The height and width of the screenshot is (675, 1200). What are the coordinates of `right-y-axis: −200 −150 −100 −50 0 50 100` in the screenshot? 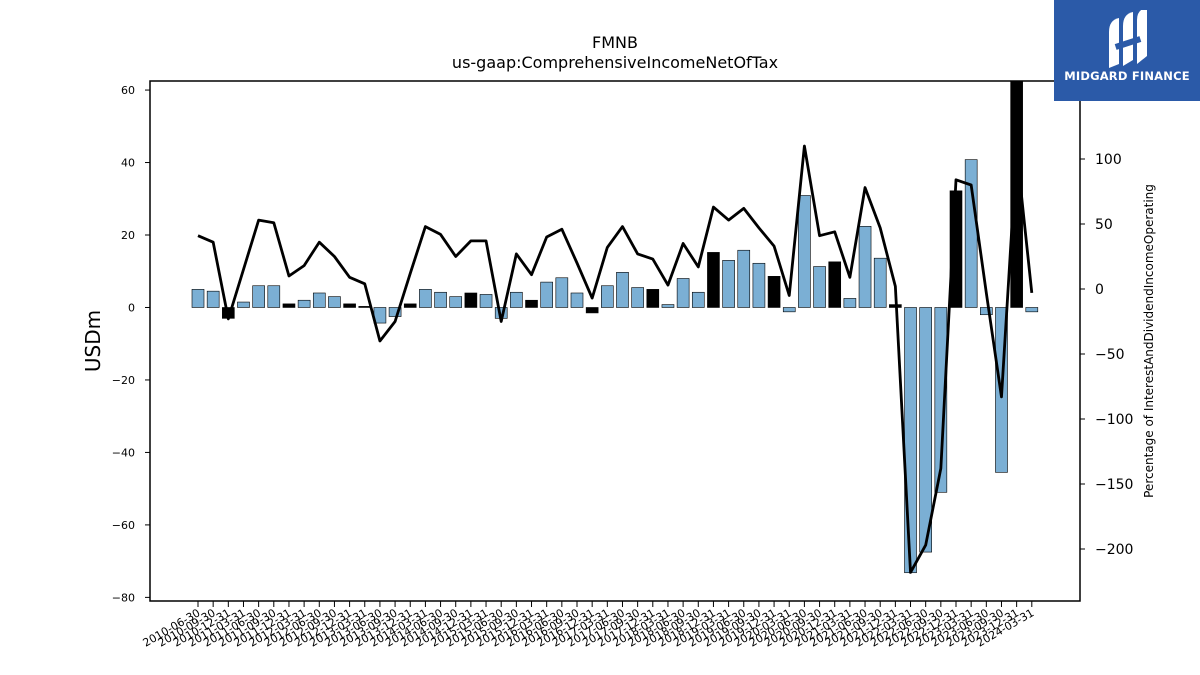 It's located at (1106, 355).